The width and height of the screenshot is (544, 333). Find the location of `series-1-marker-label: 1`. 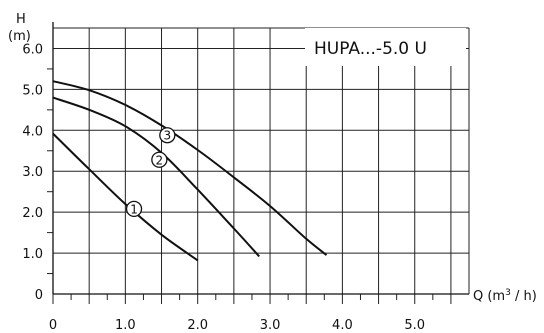

series-1-marker-label: 1 is located at coordinates (134, 209).